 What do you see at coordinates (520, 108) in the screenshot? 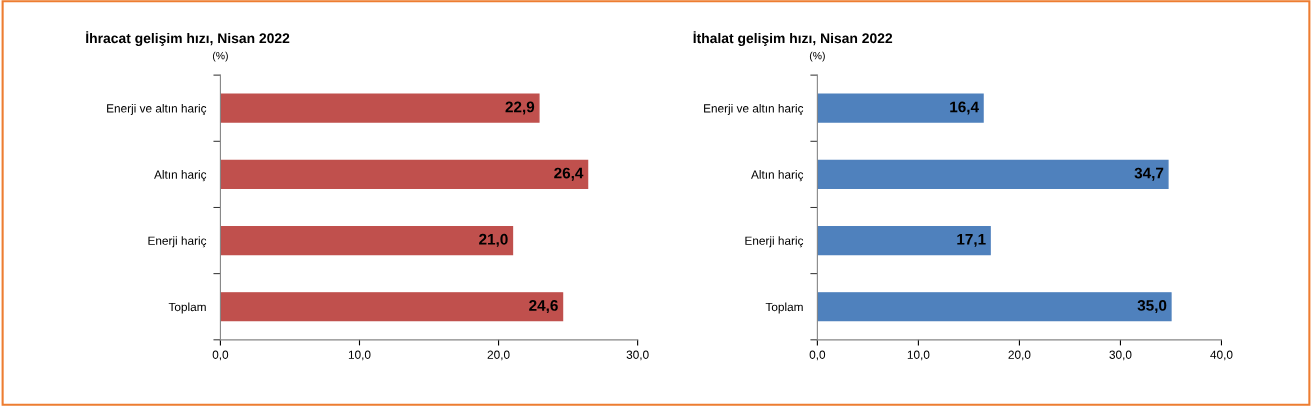
I see `data-label: 22,9` at bounding box center [520, 108].